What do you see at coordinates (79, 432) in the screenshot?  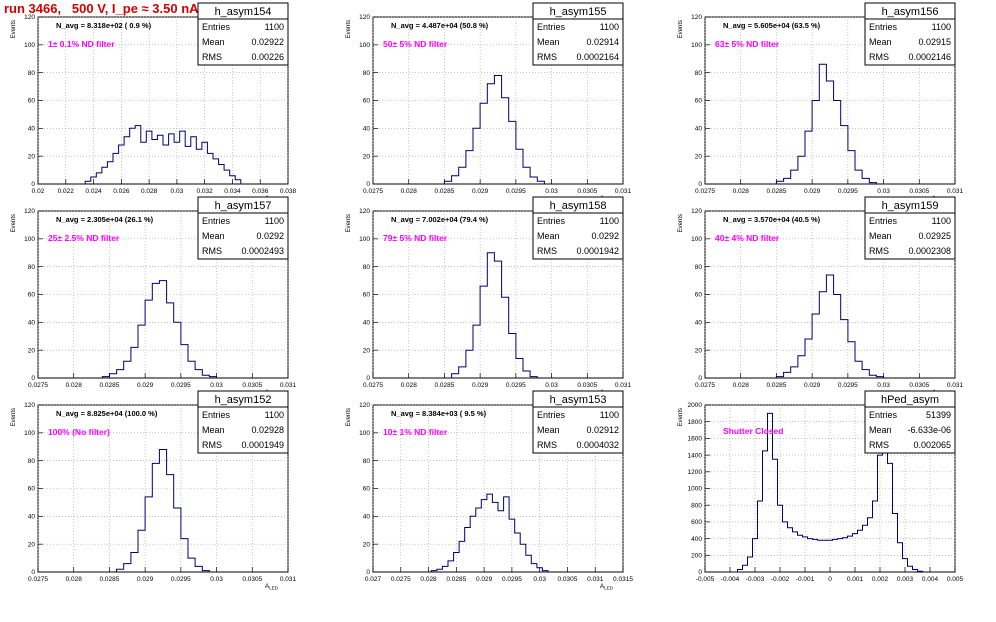 I see `filter-label: 100% (No filter)` at bounding box center [79, 432].